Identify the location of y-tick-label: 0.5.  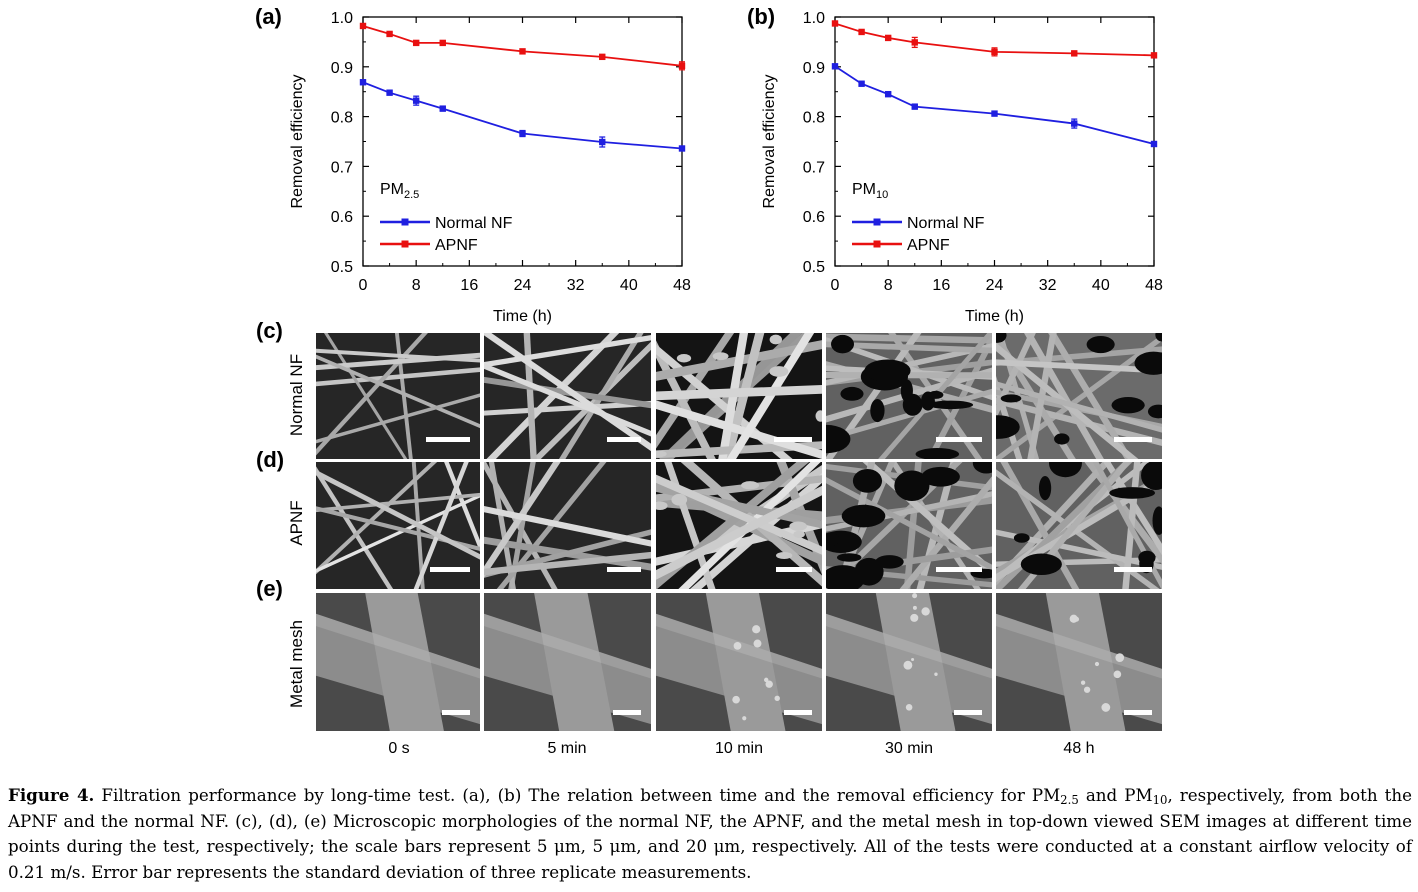
(342, 267).